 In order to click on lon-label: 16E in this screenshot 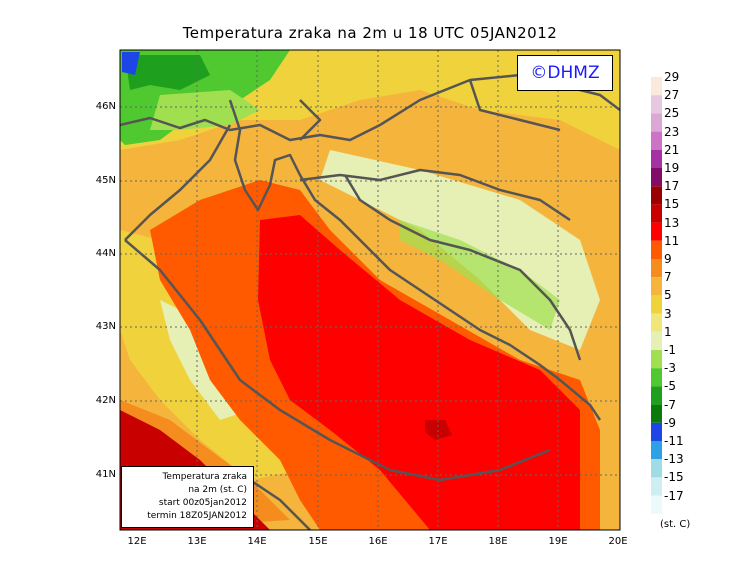, I will do `click(378, 541)`.